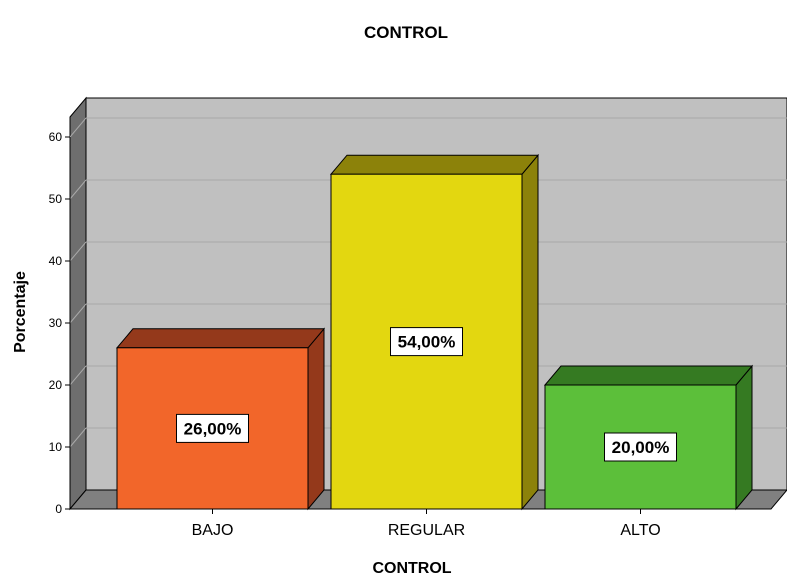 The width and height of the screenshot is (787, 576). I want to click on data-label: 54,00%, so click(426, 342).